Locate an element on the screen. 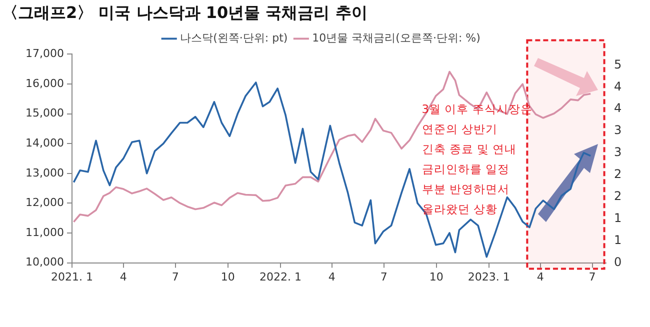  chart-title: 〈그래프2〉 미국 나스닥과 10년물 국채금리 추이 is located at coordinates (185, 12).